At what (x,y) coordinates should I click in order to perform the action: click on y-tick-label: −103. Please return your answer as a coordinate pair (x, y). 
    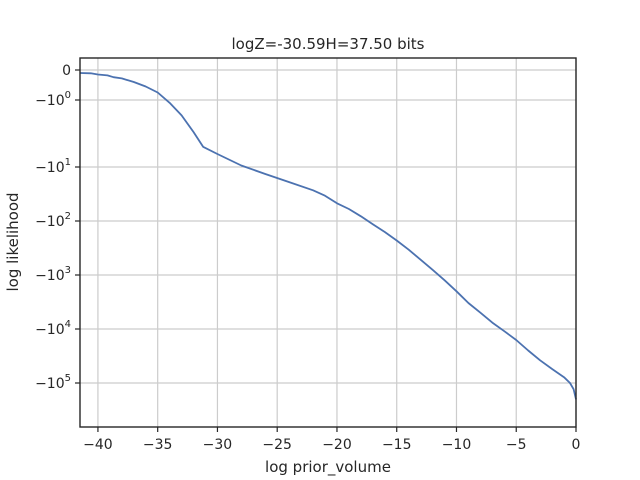
    Looking at the image, I should click on (53, 274).